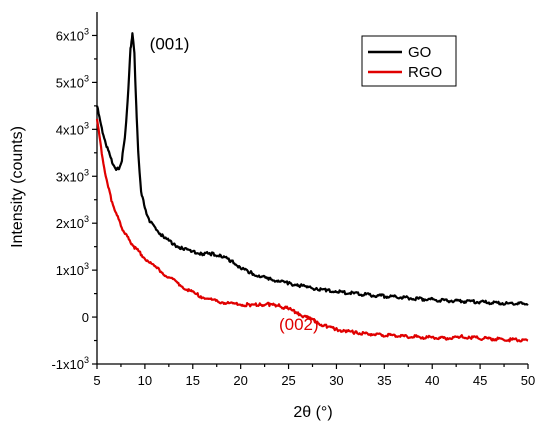 This screenshot has height=430, width=550. Describe the element at coordinates (72, 269) in the screenshot. I see `y-tick-label: 1x10³` at that location.